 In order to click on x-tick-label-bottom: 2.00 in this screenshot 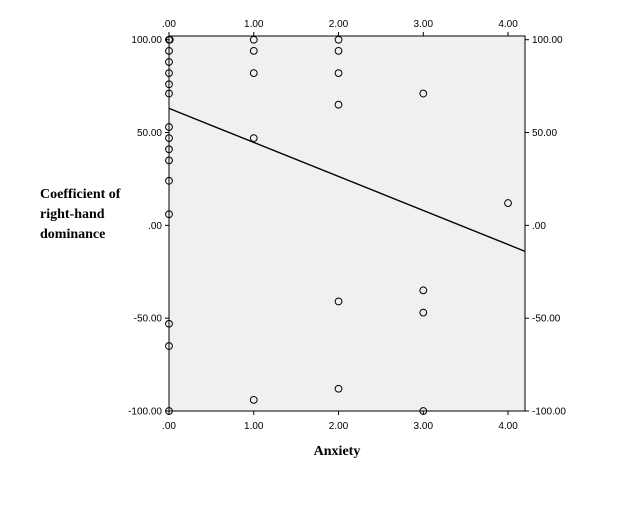, I will do `click(339, 426)`.